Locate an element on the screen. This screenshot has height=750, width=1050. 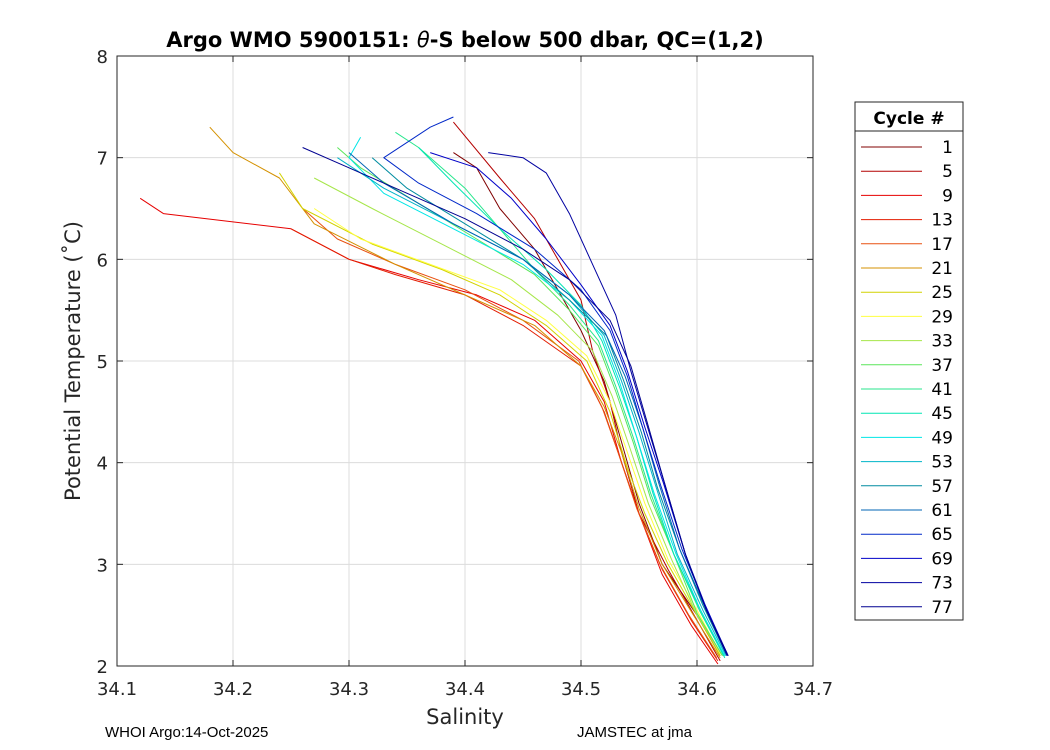
chart-title-suffix: -S below 500 dbar, QC=(1,2) is located at coordinates (597, 40).